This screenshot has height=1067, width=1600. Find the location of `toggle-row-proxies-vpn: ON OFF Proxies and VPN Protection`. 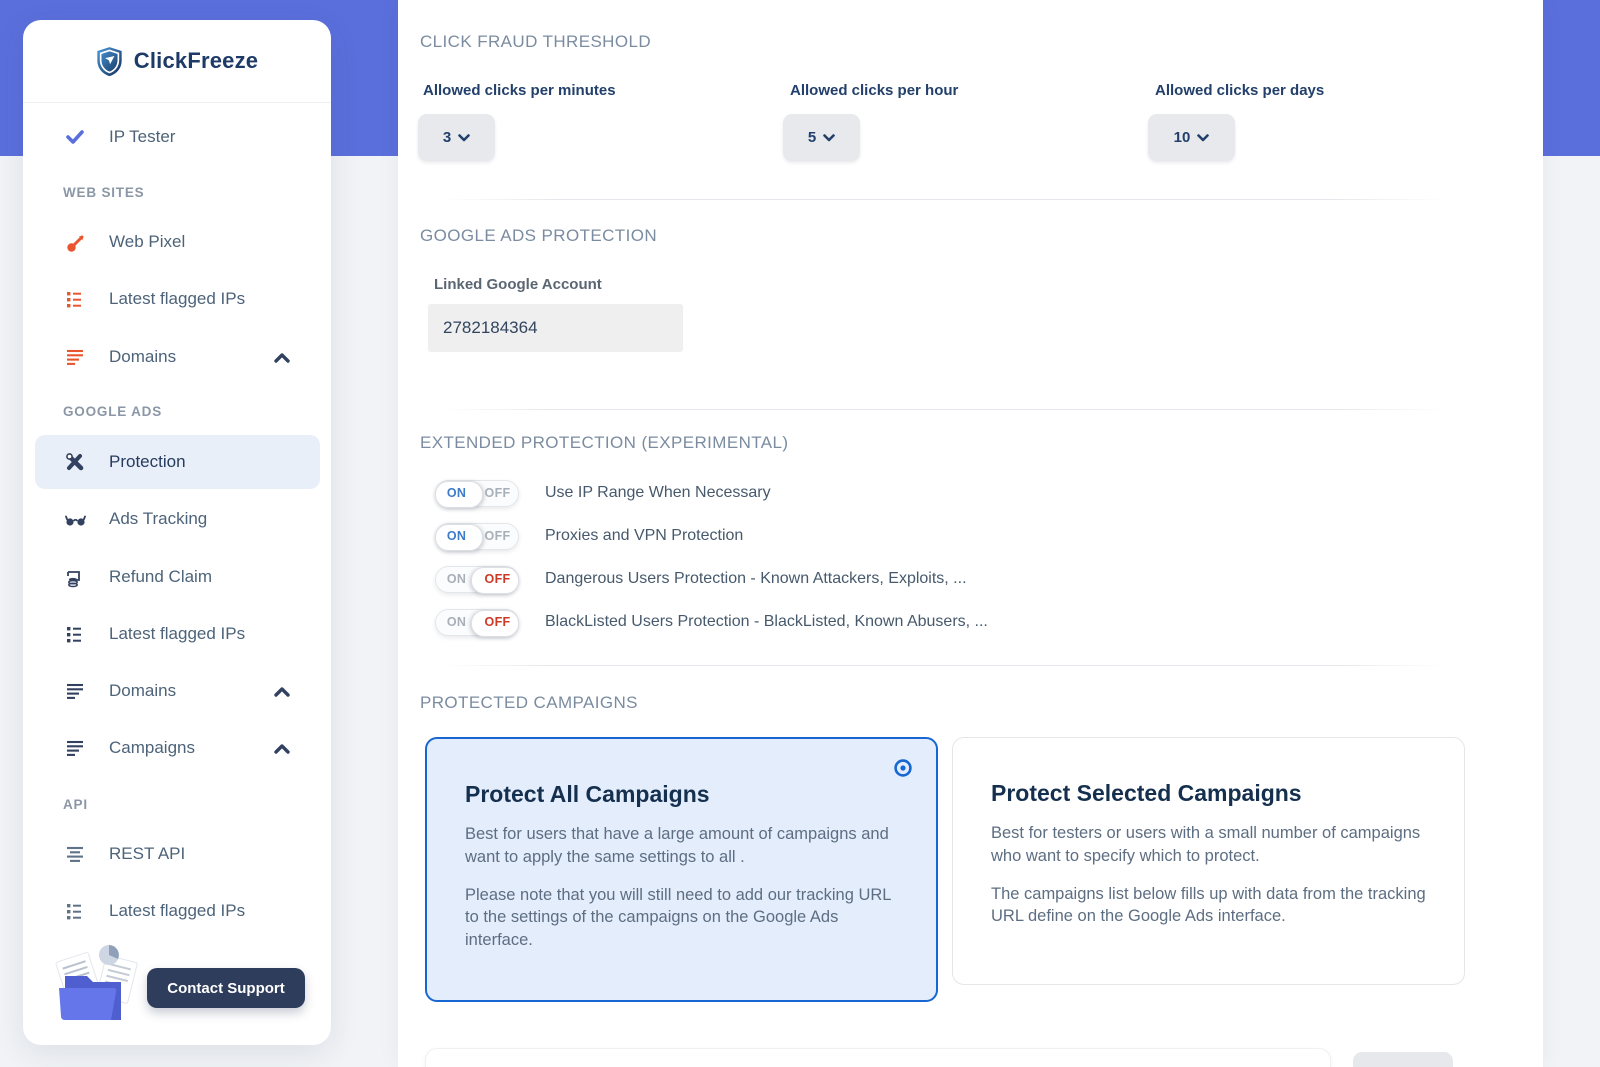

toggle-row-proxies-vpn: ON OFF Proxies and VPN Protection is located at coordinates (589, 536).